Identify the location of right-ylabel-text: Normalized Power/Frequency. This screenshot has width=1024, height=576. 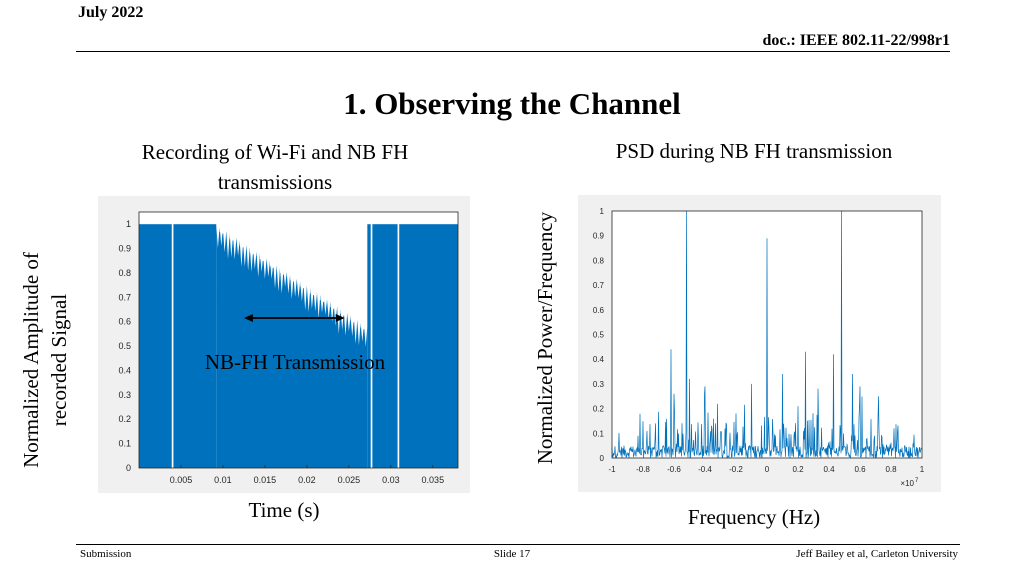
(545, 338).